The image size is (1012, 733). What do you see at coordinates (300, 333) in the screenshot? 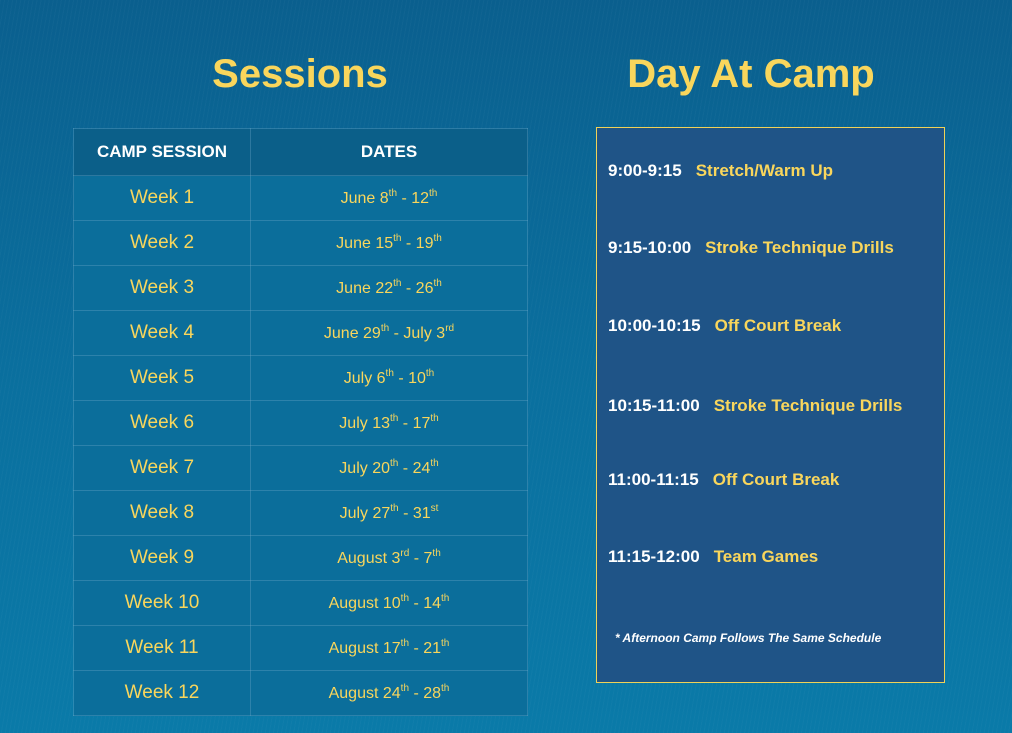
I see `table-row: Week 4 June 29th - July 3rd` at bounding box center [300, 333].